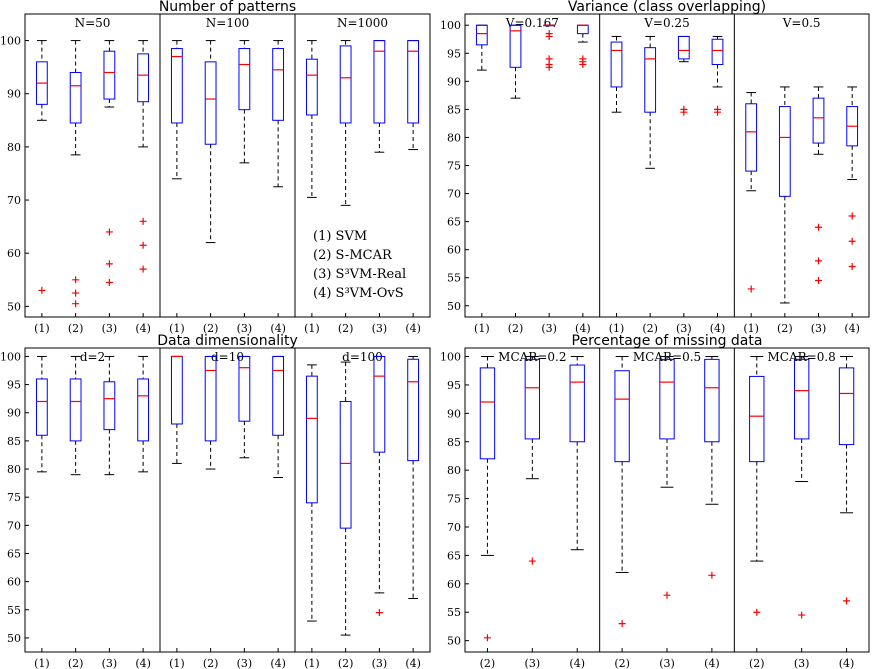 The width and height of the screenshot is (872, 669). What do you see at coordinates (227, 341) in the screenshot?
I see `panel-title: Data dimensionality` at bounding box center [227, 341].